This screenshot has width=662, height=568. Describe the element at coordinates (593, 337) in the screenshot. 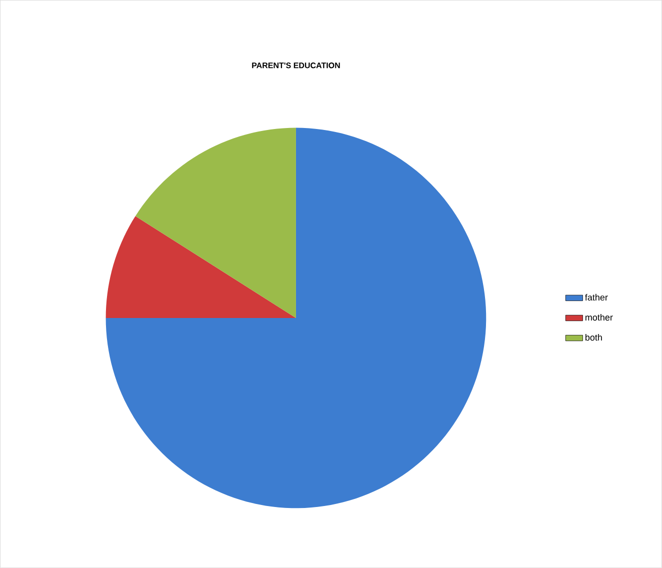

I see `legend-label: both` at that location.